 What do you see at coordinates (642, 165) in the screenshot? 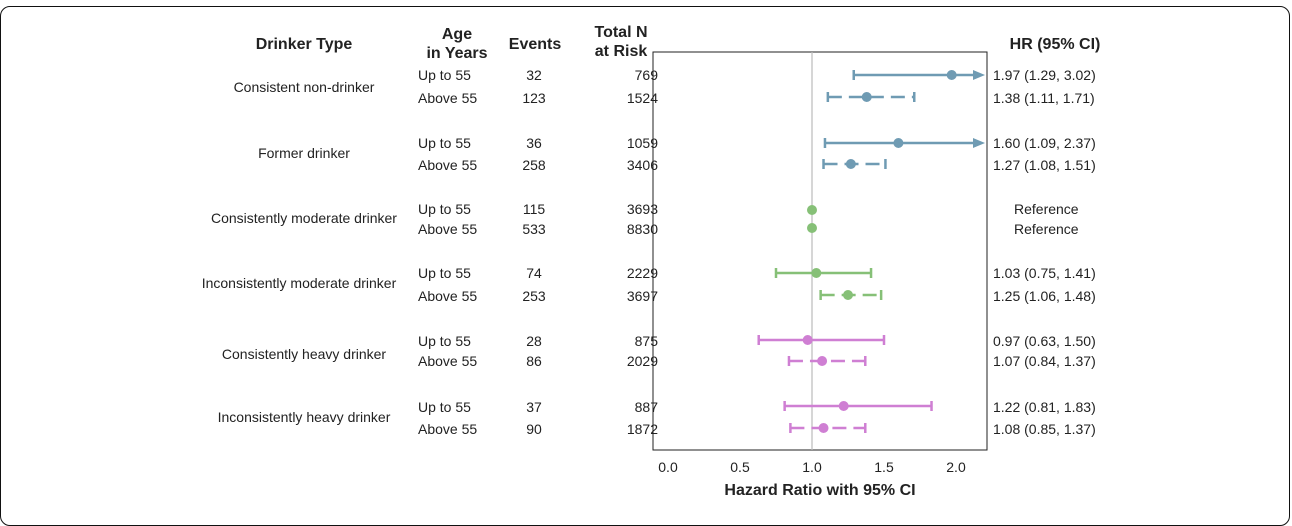
I see `total-cell: 3406` at bounding box center [642, 165].